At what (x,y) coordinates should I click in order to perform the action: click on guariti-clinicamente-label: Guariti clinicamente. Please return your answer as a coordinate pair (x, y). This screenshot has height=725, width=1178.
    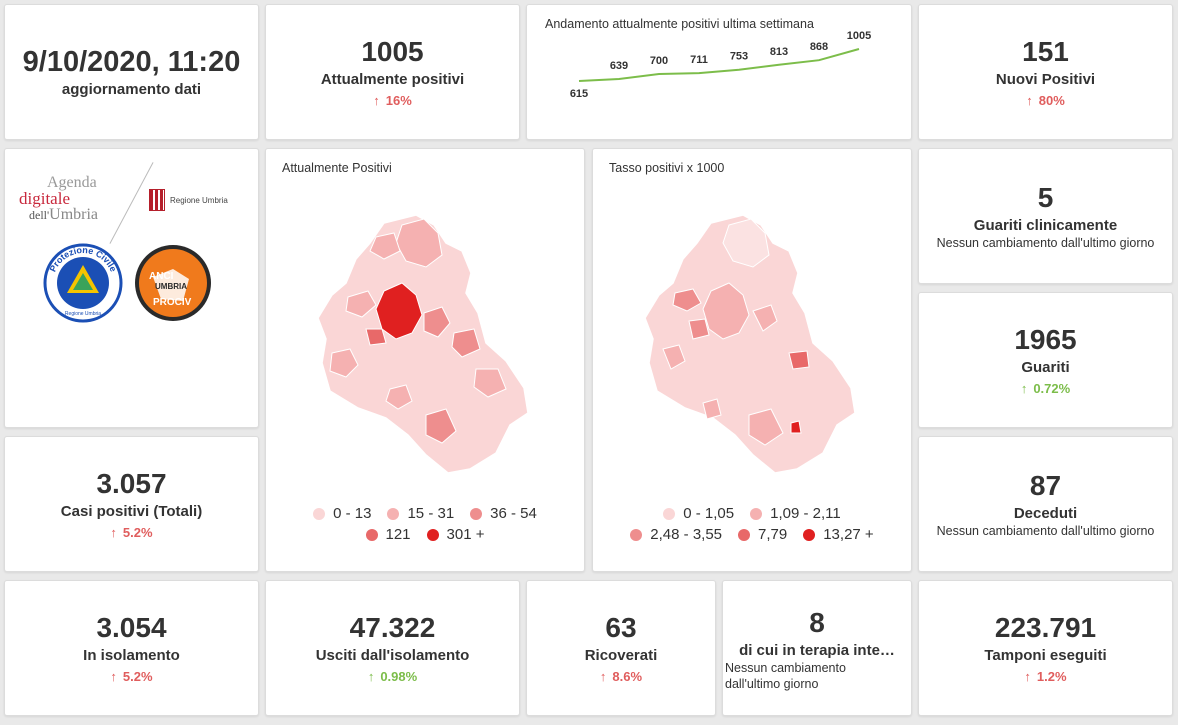
    Looking at the image, I should click on (1045, 225).